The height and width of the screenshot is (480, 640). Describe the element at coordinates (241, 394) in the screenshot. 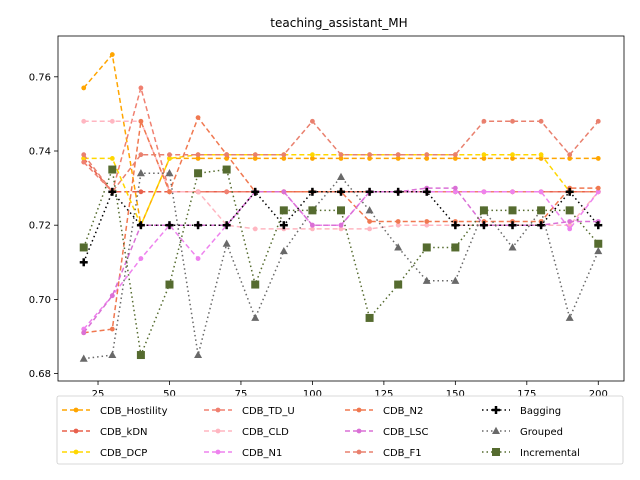

I see `x-tick-label-75: 75` at that location.